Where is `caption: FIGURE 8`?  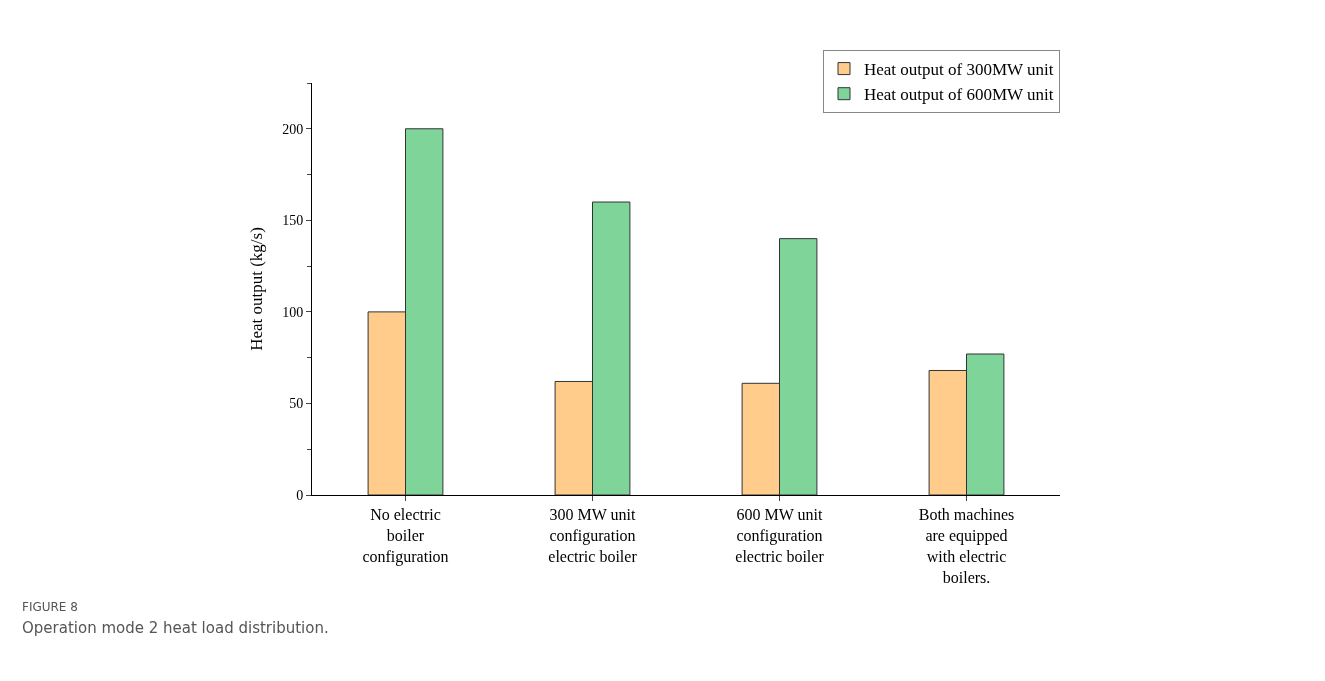 caption: FIGURE 8 is located at coordinates (50, 607).